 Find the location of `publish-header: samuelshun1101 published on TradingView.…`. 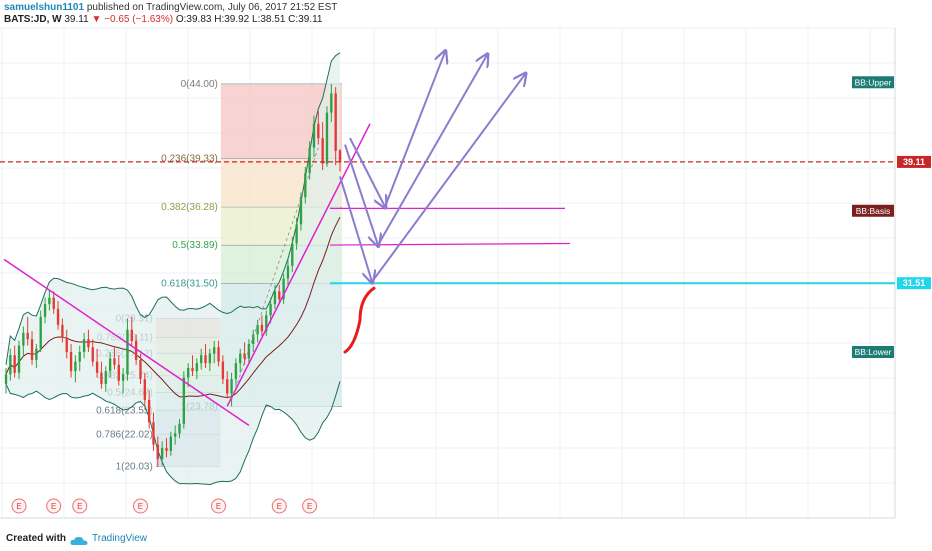

publish-header: samuelshun1101 published on TradingView.… is located at coordinates (170, 8).